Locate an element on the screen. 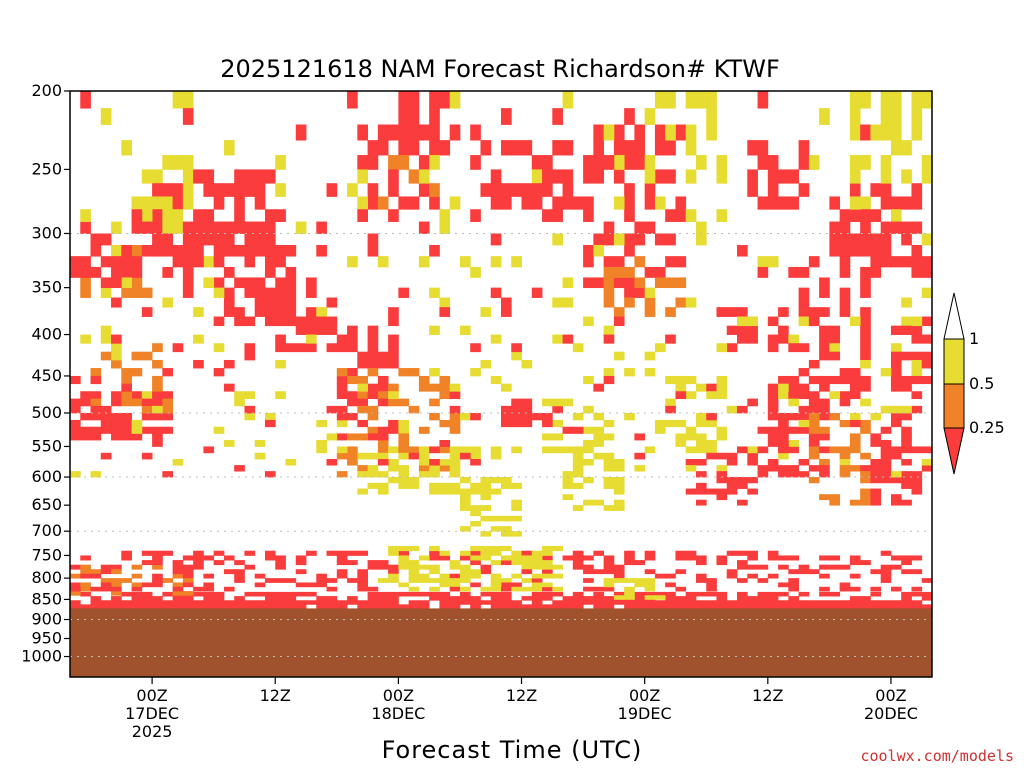  credit-text: coolwx.com/models is located at coordinates (937, 756).